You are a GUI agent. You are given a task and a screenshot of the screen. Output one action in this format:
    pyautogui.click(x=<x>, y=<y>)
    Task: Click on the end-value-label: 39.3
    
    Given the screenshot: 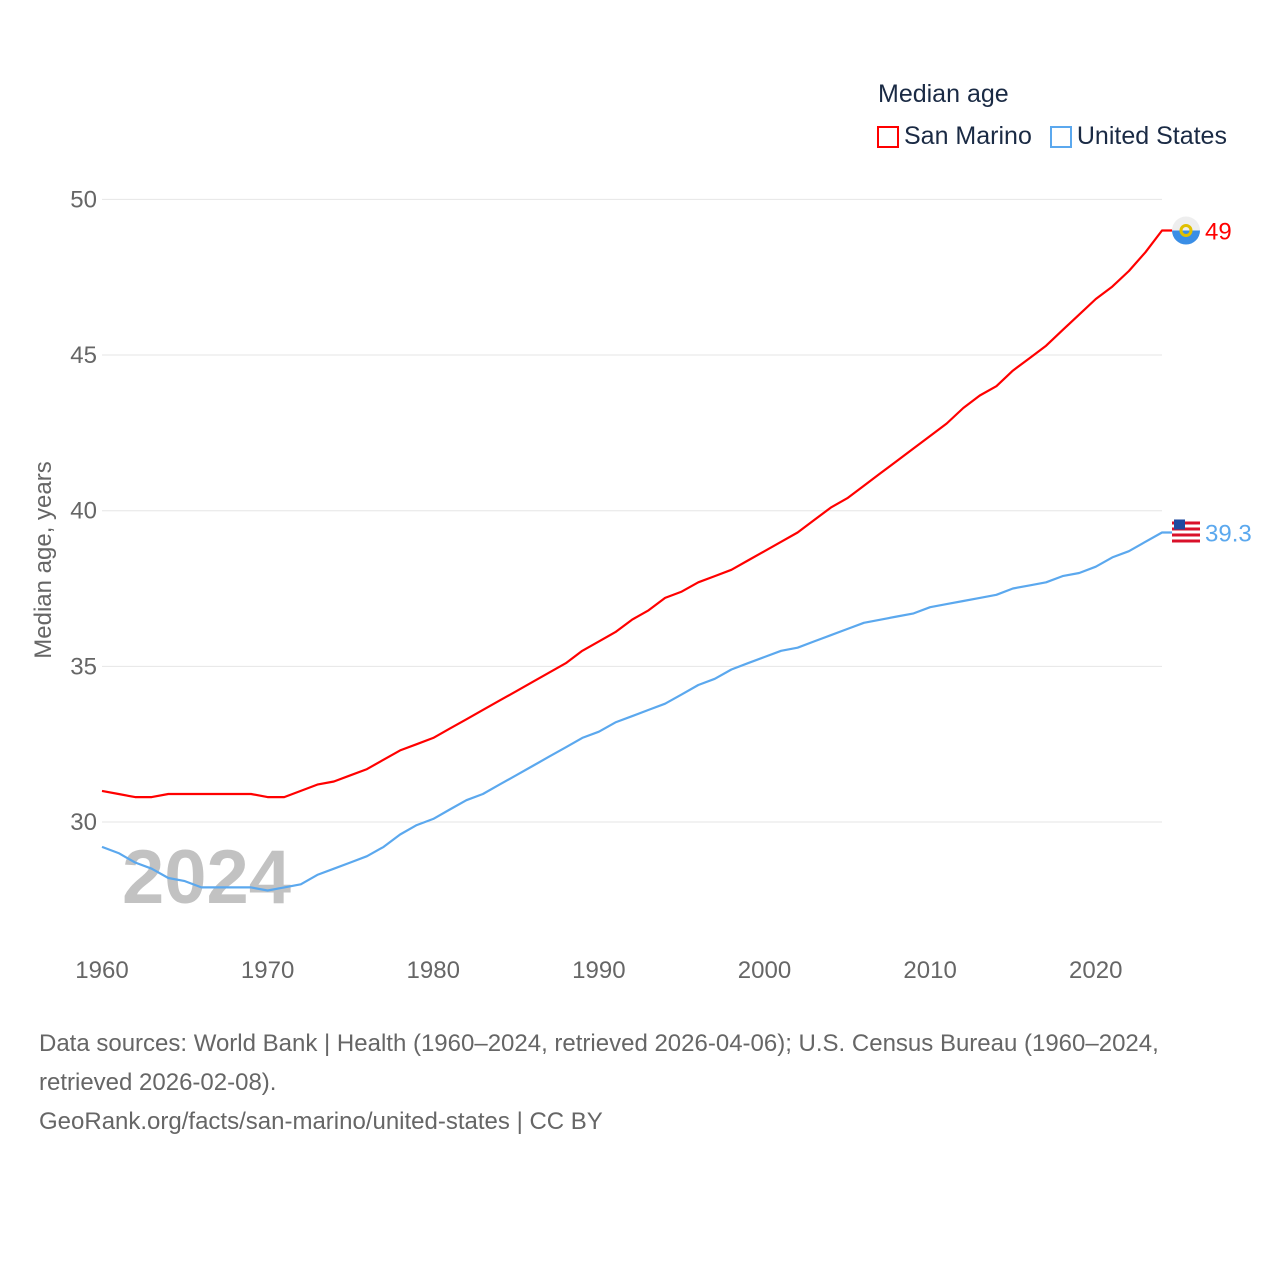 What is the action you would take?
    pyautogui.click(x=1228, y=533)
    